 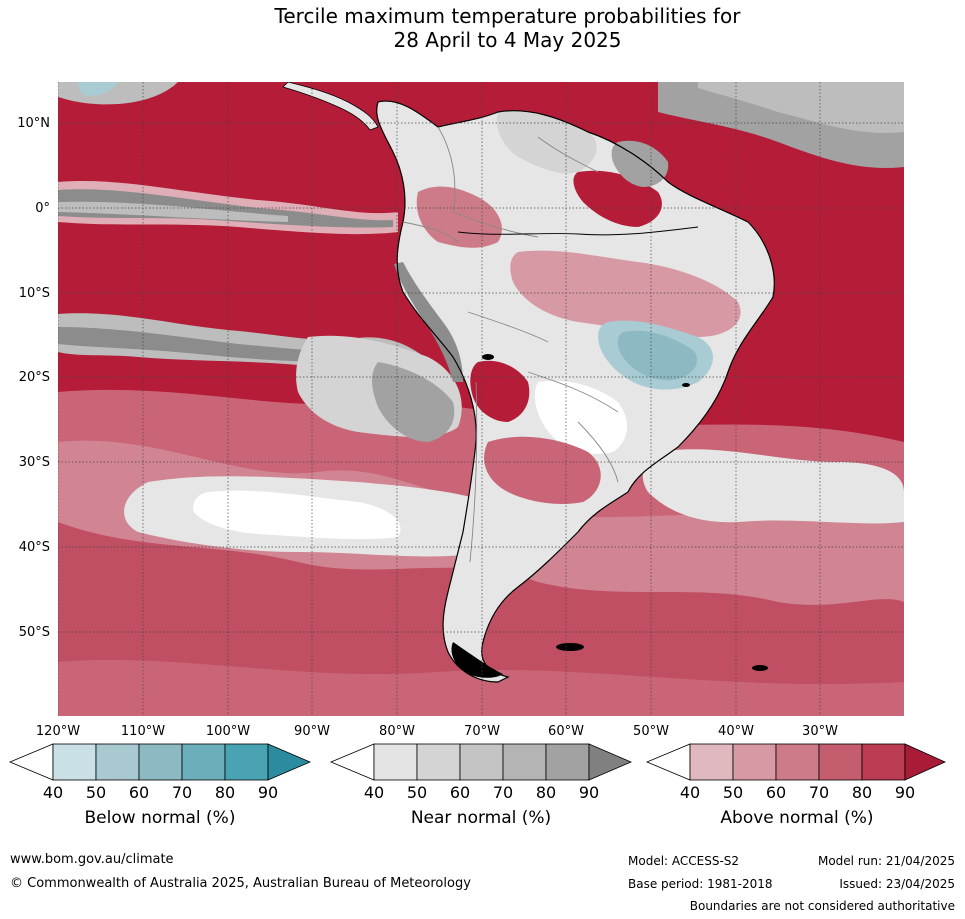 I want to click on legend-below, so click(x=160, y=762).